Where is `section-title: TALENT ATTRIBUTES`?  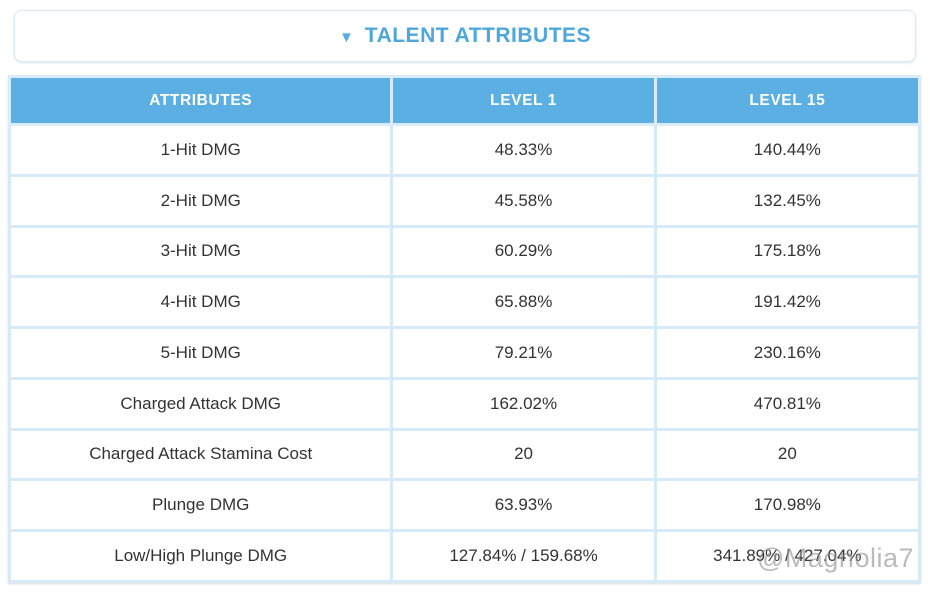 section-title: TALENT ATTRIBUTES is located at coordinates (478, 35).